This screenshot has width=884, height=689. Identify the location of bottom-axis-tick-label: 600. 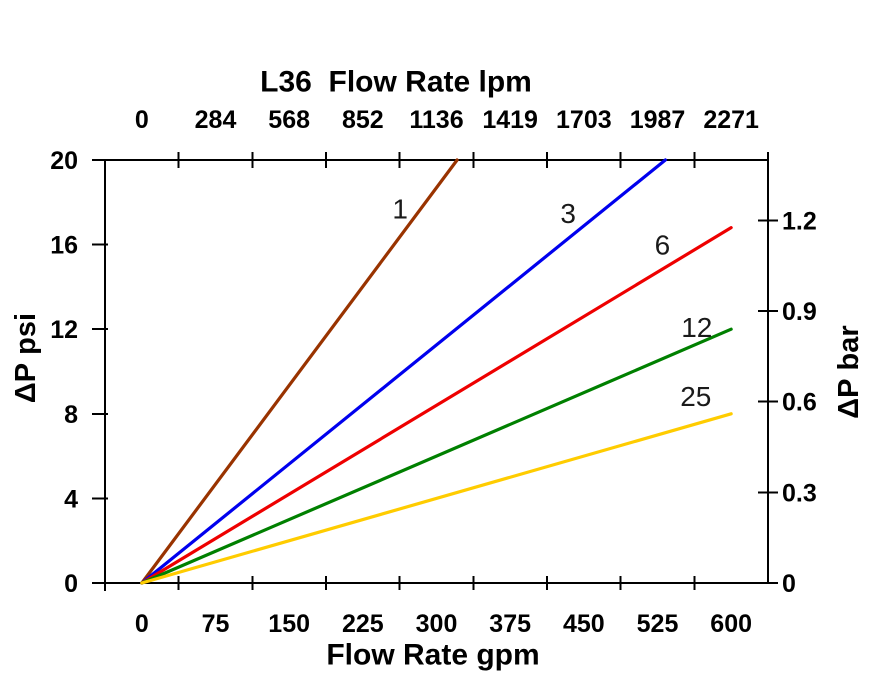
(731, 624).